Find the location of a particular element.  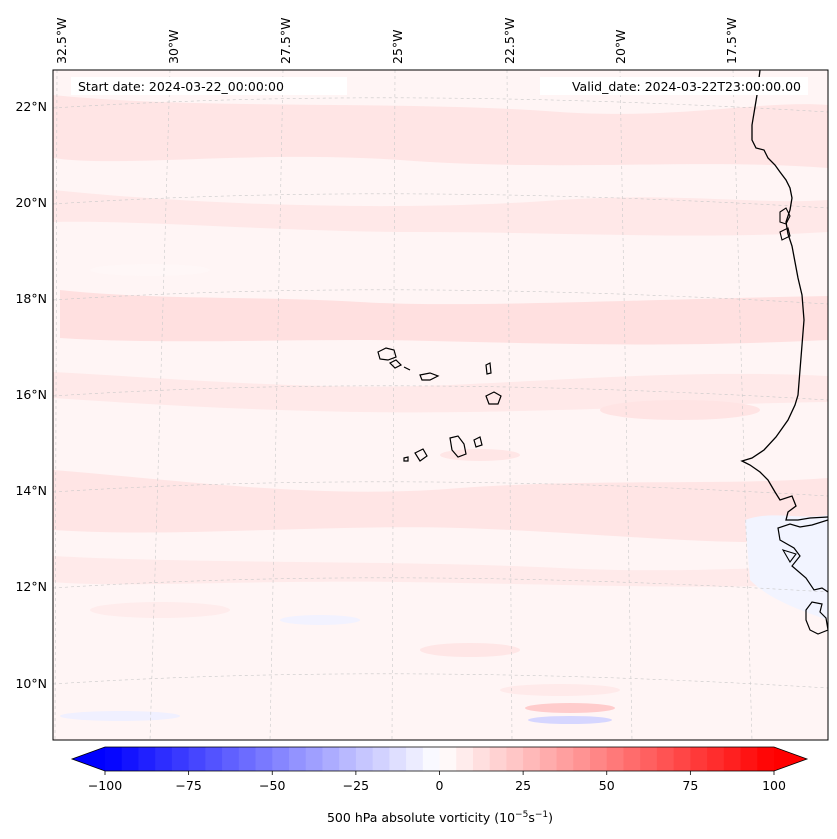

lat-label: 16°N is located at coordinates (31, 394).